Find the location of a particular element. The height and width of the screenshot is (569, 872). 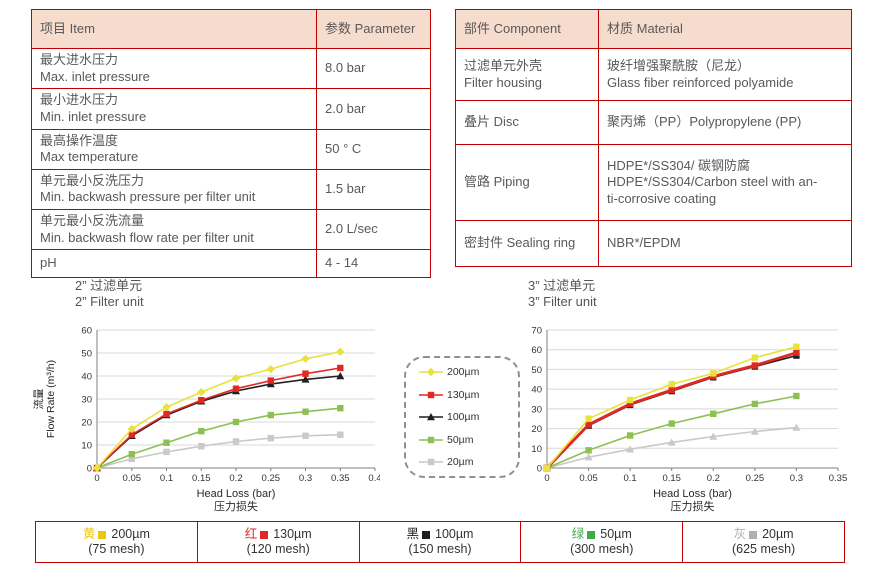

color-key-row: 黄 200µm is located at coordinates (116, 534).